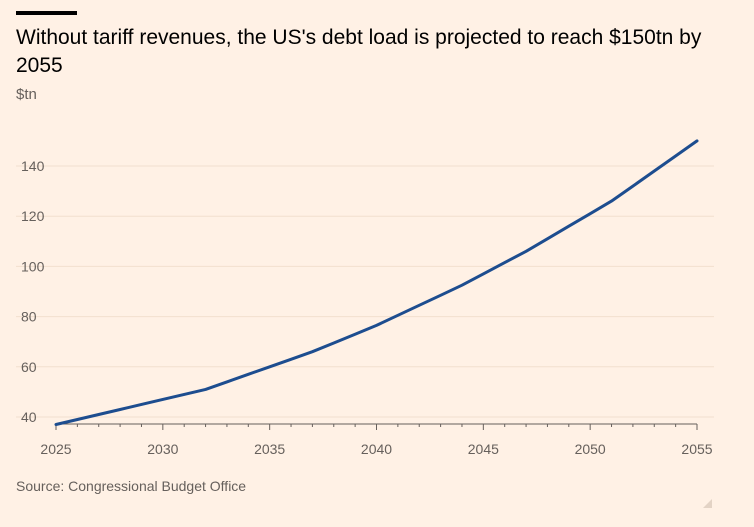 This screenshot has height=527, width=754. What do you see at coordinates (376, 440) in the screenshot?
I see `x-axis-ticks: 2025 2030 2035 2040 2045 2050 2055` at bounding box center [376, 440].